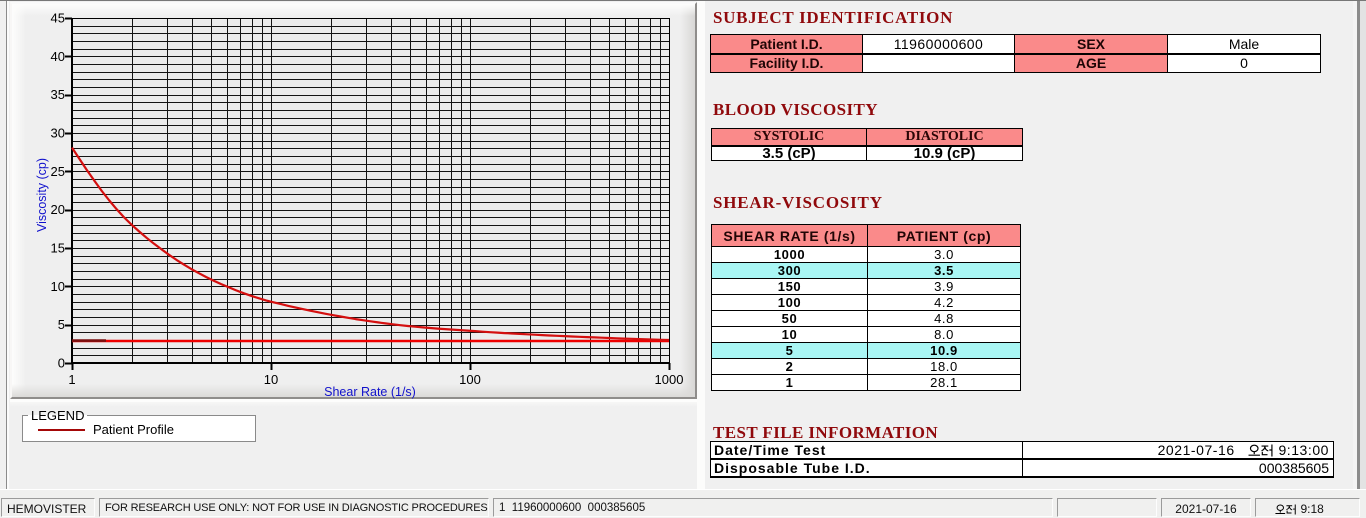 This screenshot has height=518, width=1366. Describe the element at coordinates (42, 195) in the screenshot. I see `svg-text: Viscosity (cp)` at that location.